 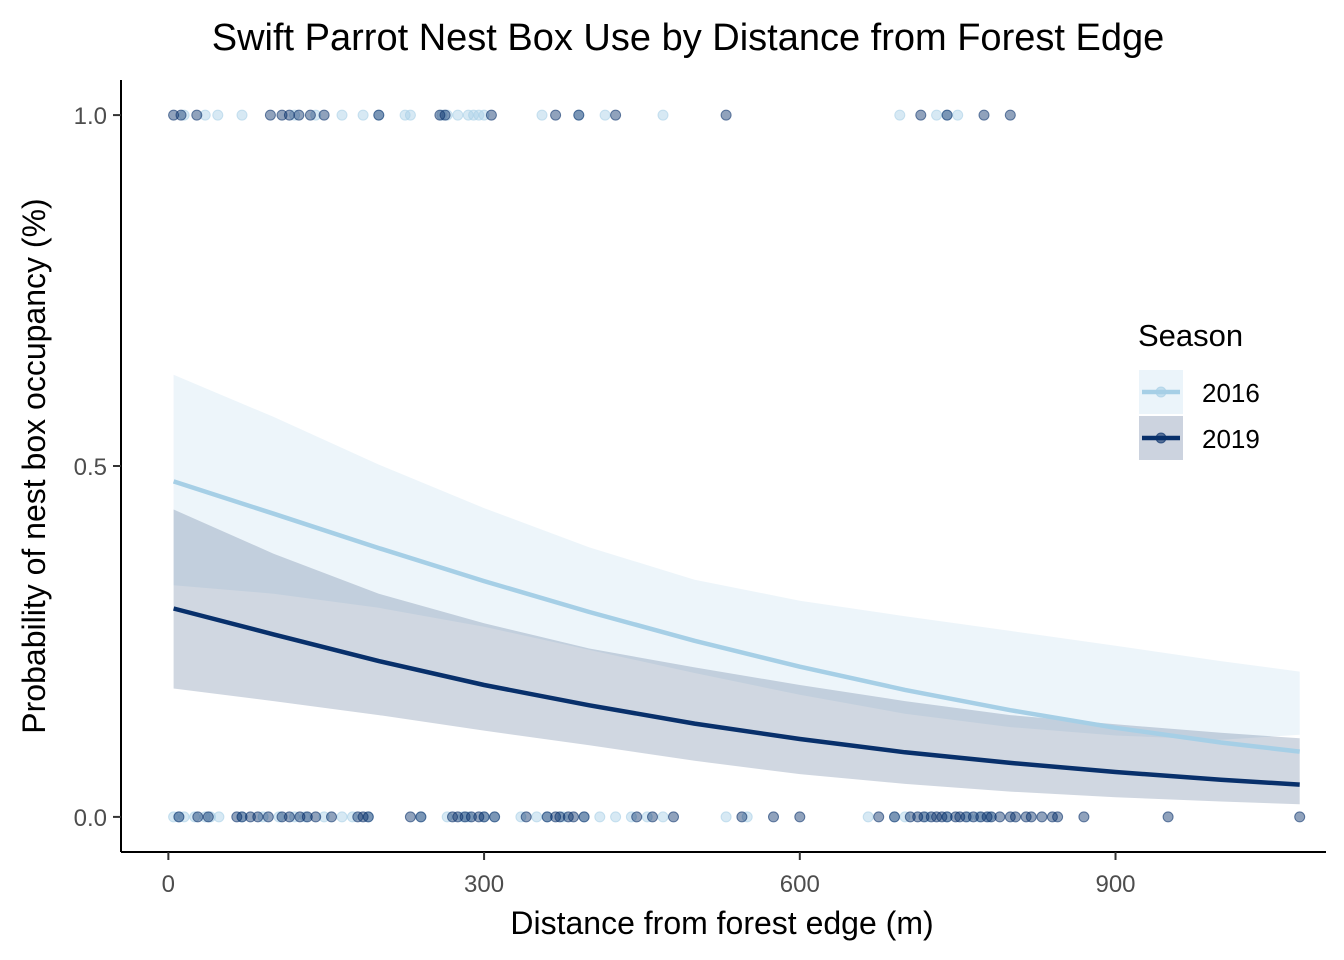 I want to click on legend-point-2019, so click(x=1161, y=438).